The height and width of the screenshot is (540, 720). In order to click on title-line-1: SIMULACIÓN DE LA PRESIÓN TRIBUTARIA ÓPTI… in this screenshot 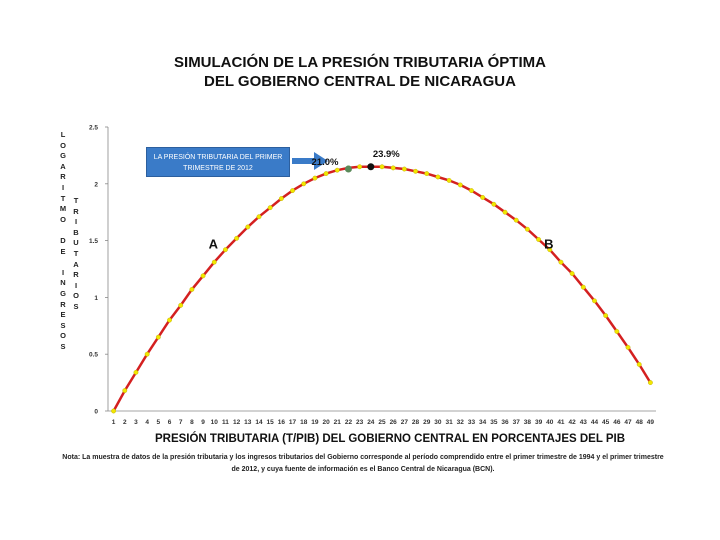, I will do `click(360, 62)`.